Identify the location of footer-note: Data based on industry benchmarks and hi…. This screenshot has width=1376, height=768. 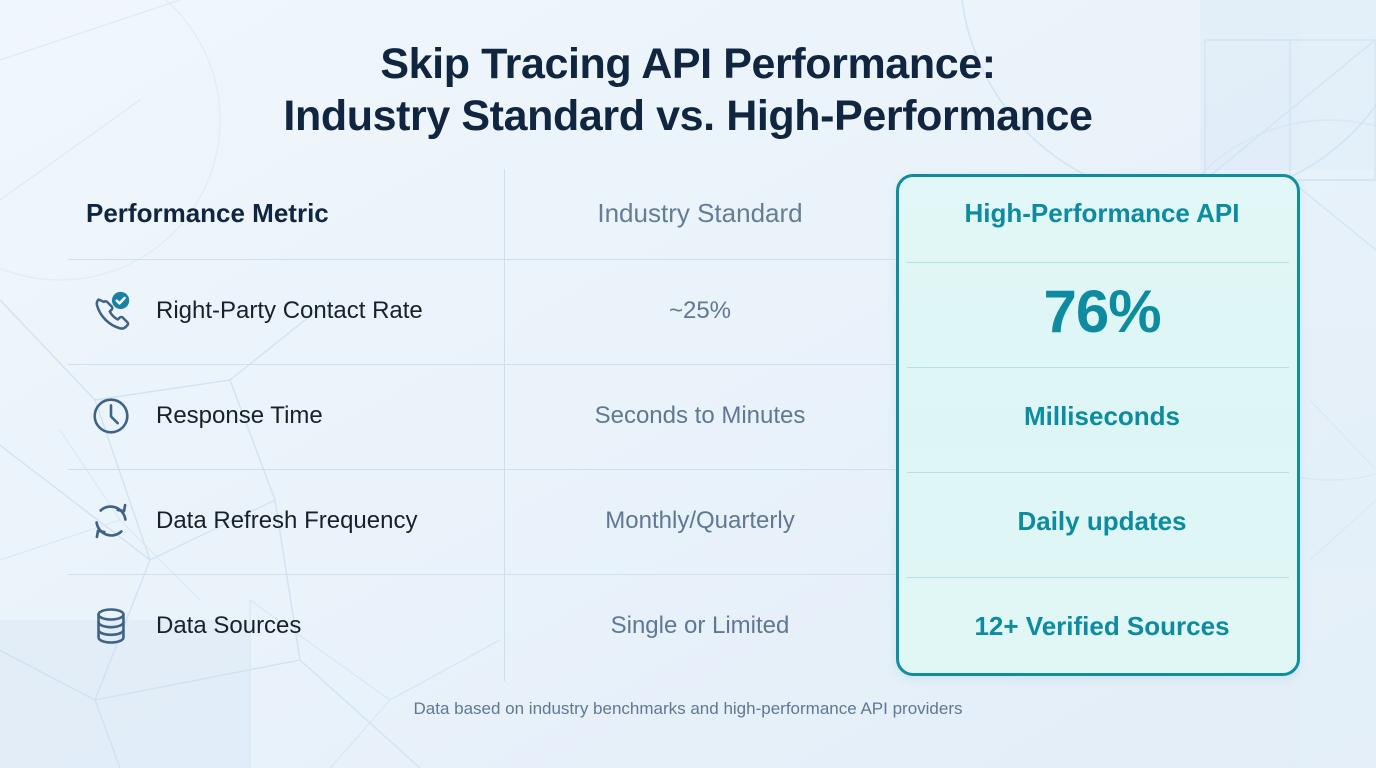
(688, 708).